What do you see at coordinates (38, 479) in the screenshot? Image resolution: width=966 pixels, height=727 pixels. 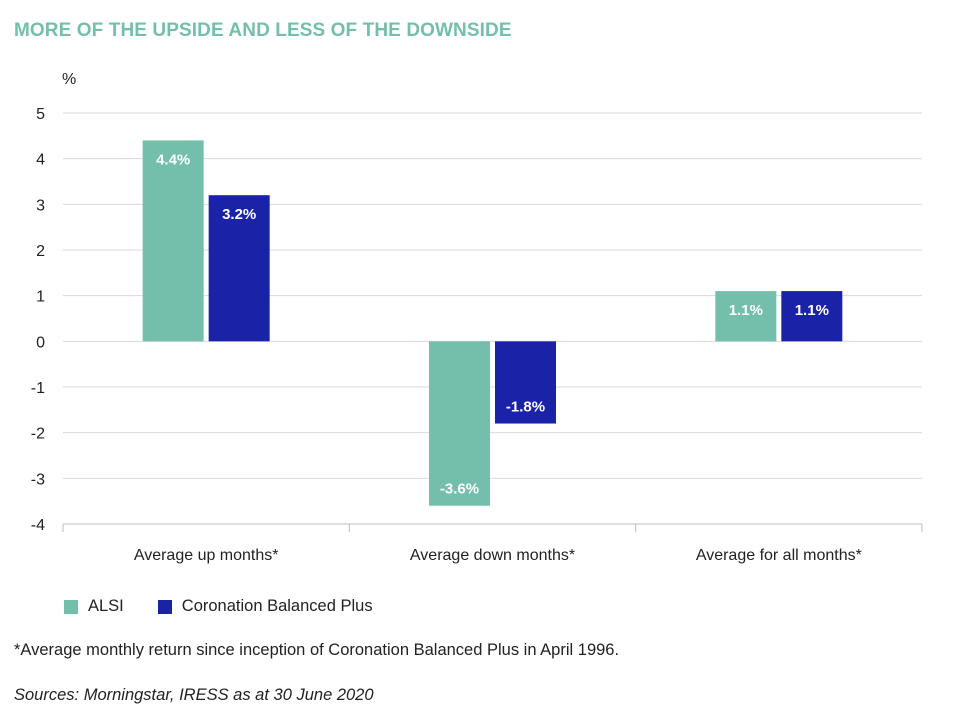 I see `y-tick-label: -3` at bounding box center [38, 479].